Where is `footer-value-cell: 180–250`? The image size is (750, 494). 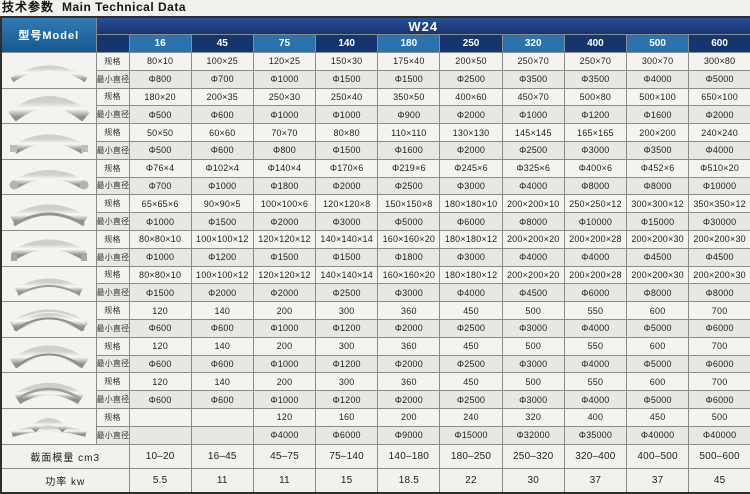 footer-value-cell: 180–250 is located at coordinates (471, 456).